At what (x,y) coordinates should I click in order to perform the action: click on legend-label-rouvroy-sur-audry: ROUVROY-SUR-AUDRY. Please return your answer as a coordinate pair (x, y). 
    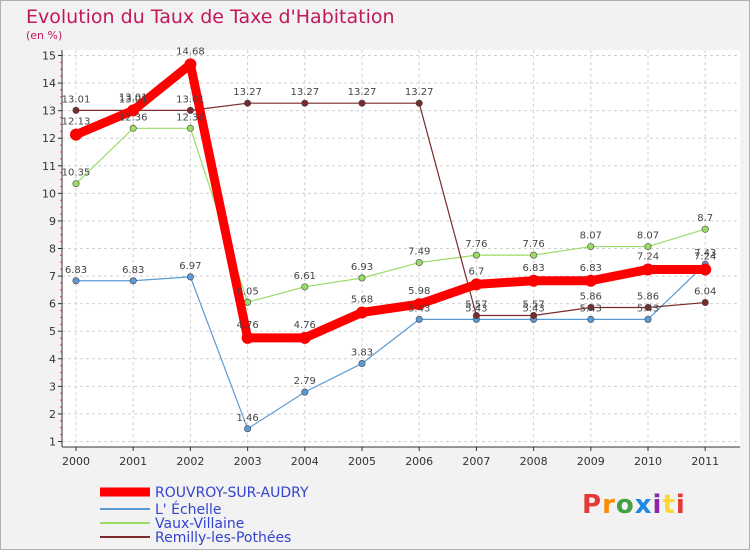
    Looking at the image, I should click on (232, 493).